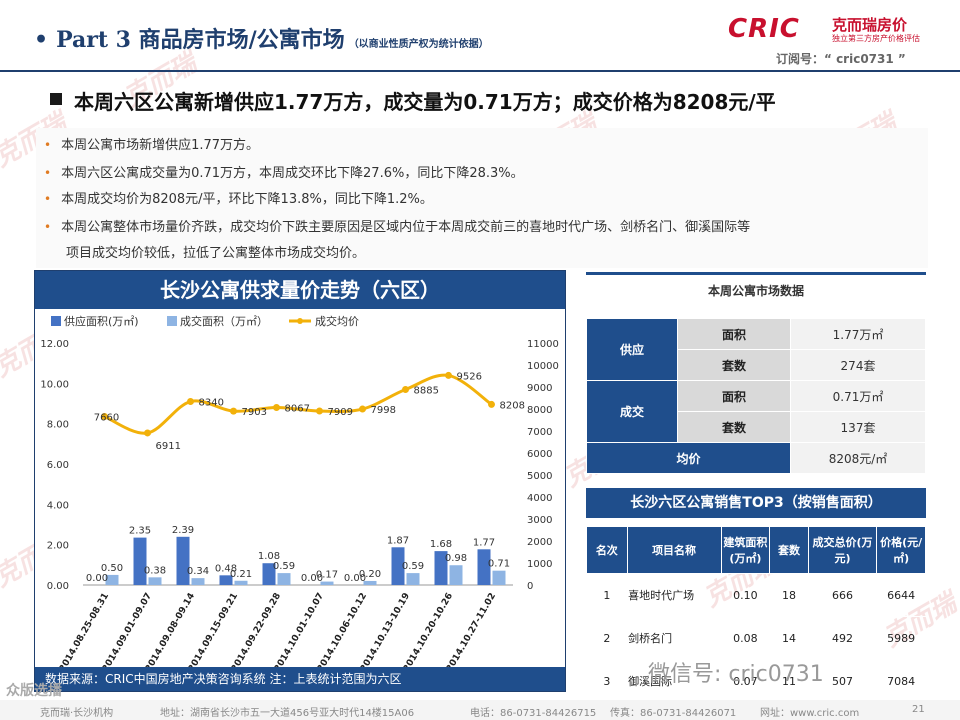  What do you see at coordinates (499, 564) in the screenshot?
I see `bar-deal-label: 0.71` at bounding box center [499, 564].